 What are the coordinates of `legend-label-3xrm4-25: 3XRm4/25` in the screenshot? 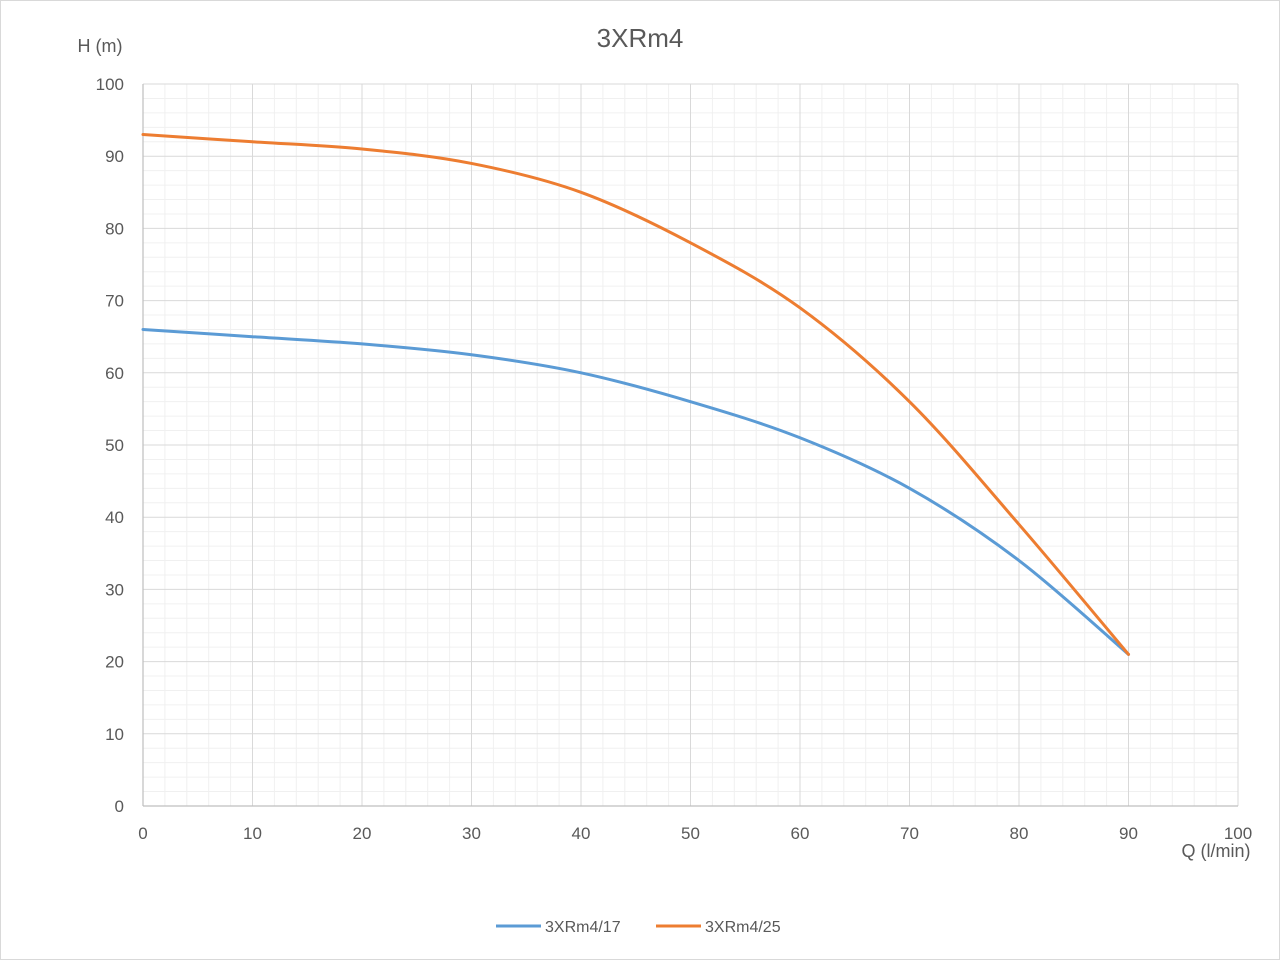 It's located at (743, 927).